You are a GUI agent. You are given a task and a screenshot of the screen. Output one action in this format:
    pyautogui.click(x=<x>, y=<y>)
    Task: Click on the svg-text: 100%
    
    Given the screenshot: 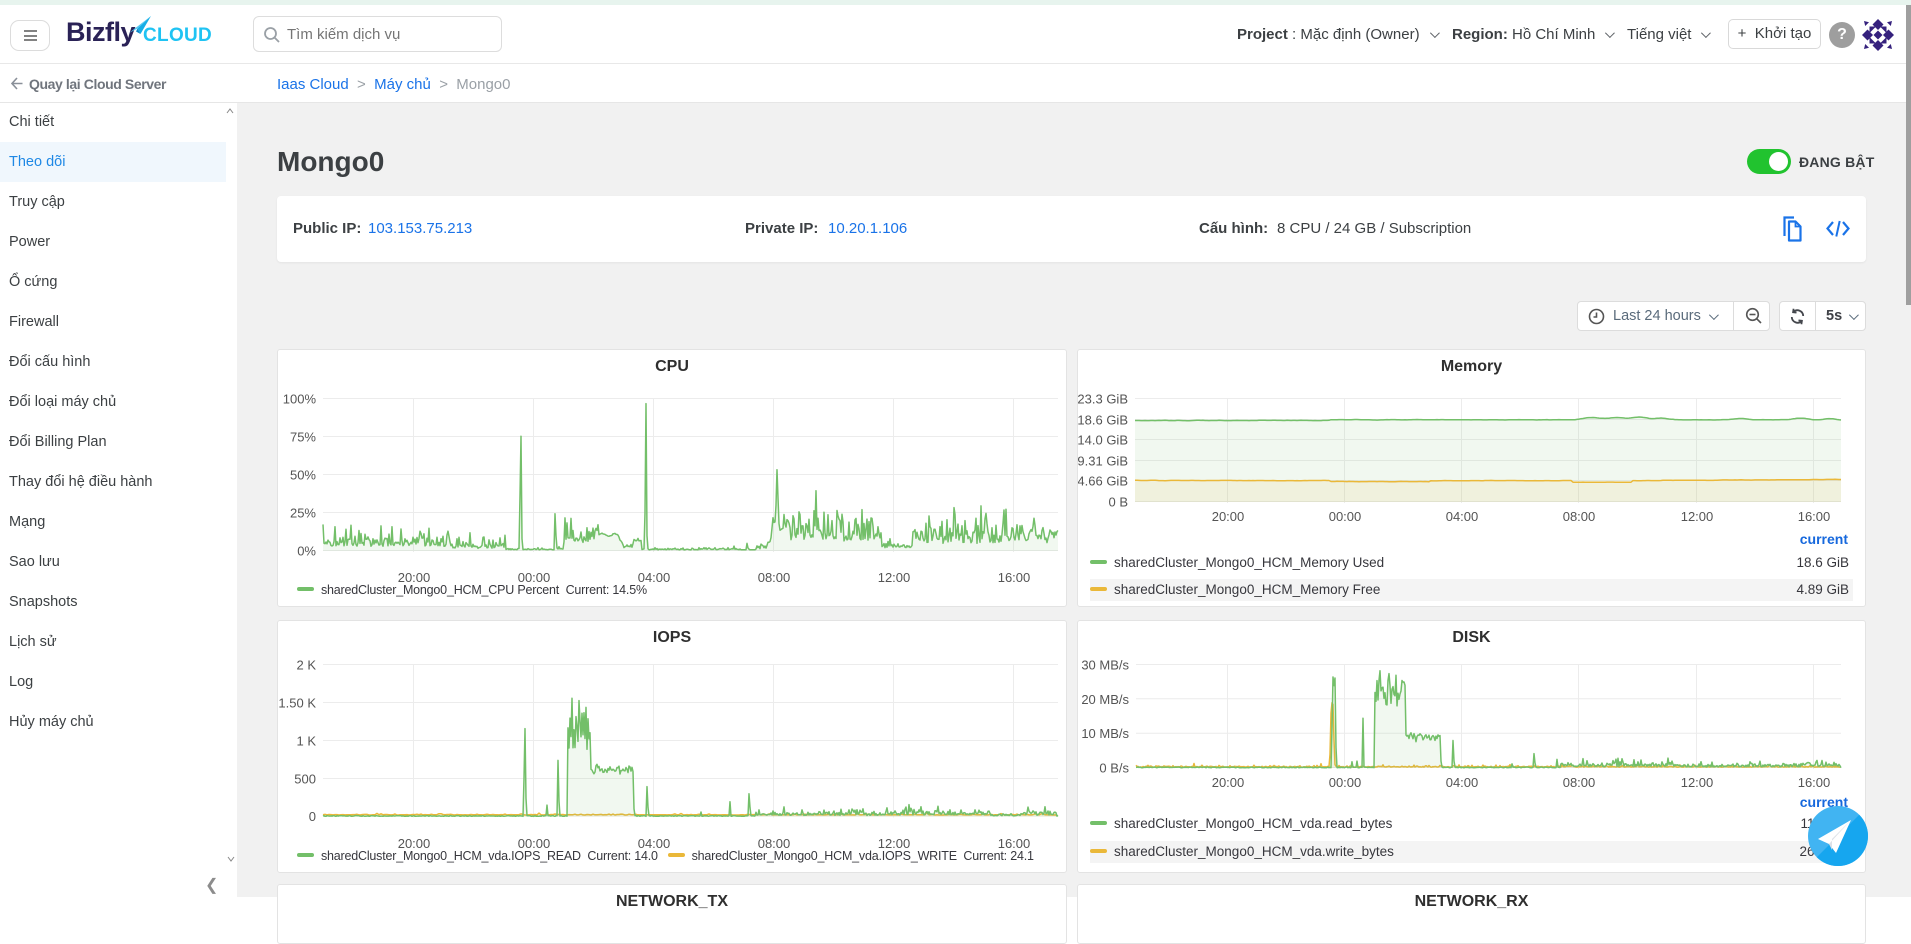 What is the action you would take?
    pyautogui.click(x=300, y=399)
    